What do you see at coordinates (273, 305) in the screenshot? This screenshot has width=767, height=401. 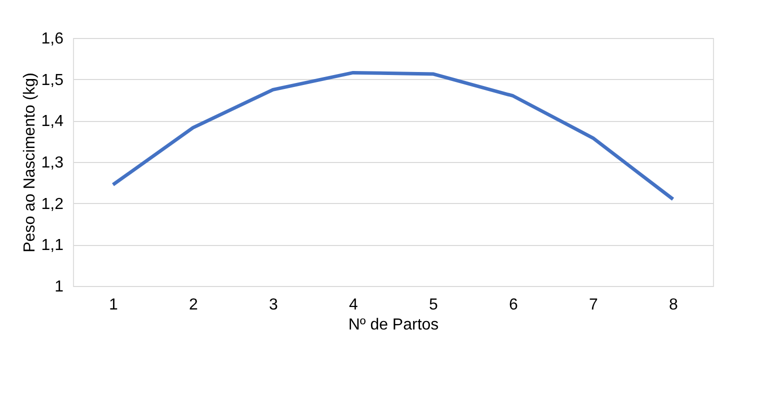 I see `x-tick-label: 3` at bounding box center [273, 305].